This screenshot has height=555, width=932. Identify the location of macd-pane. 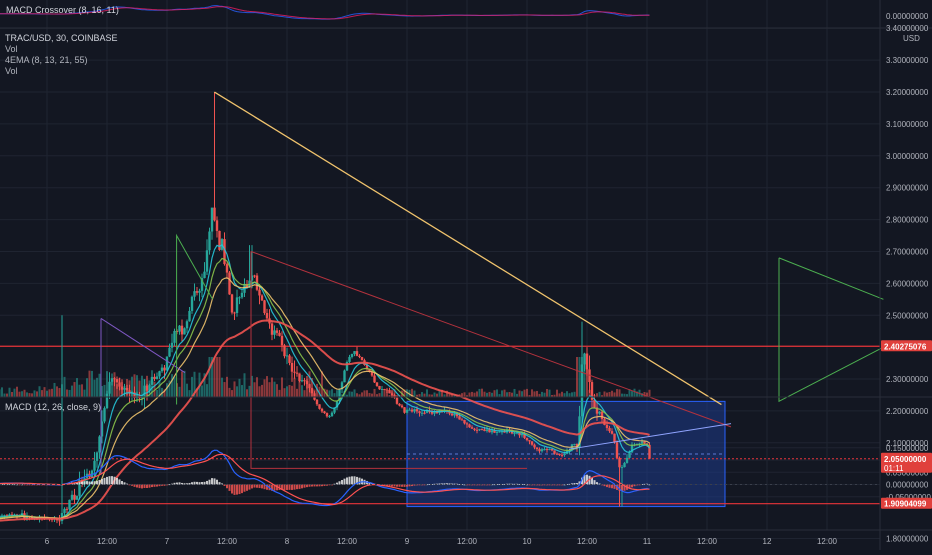
(440, 478).